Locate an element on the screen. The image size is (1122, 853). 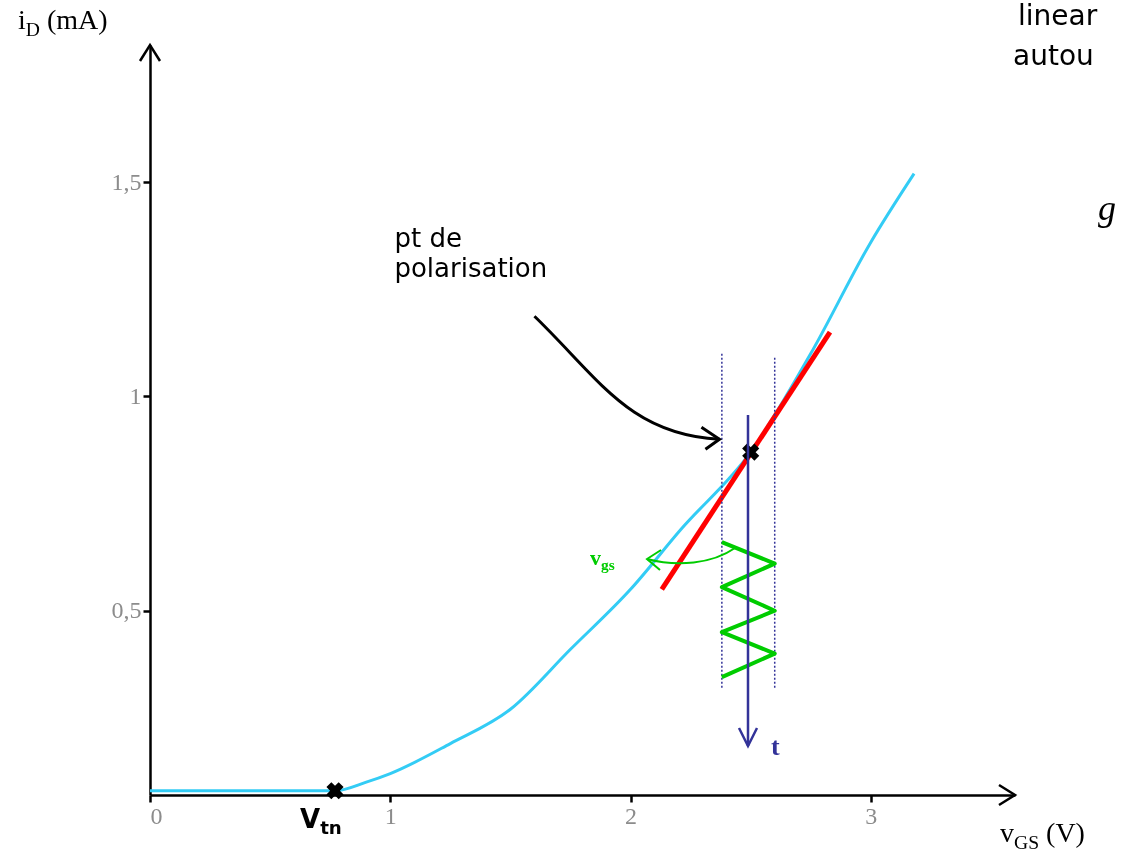
annotation: t is located at coordinates (775, 747).